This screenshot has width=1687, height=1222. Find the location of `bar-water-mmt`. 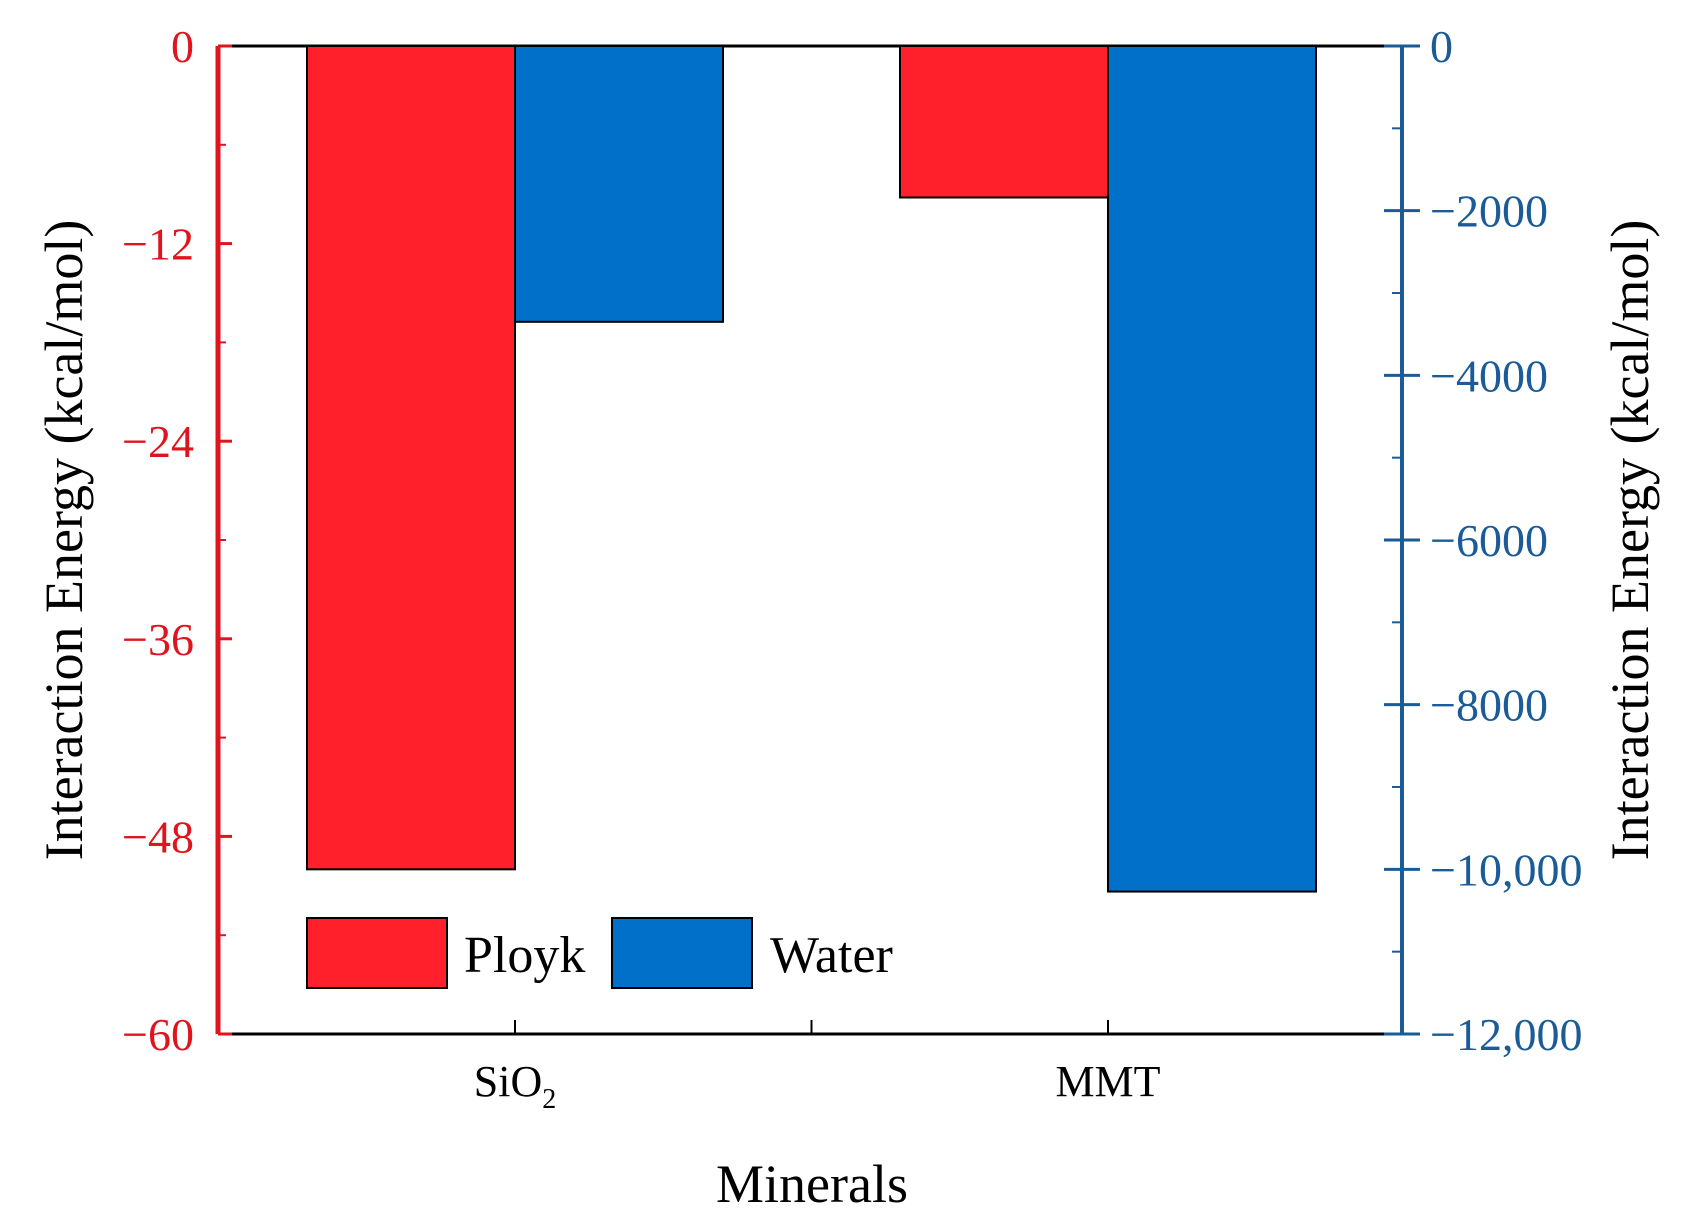

bar-water-mmt is located at coordinates (1212, 469).